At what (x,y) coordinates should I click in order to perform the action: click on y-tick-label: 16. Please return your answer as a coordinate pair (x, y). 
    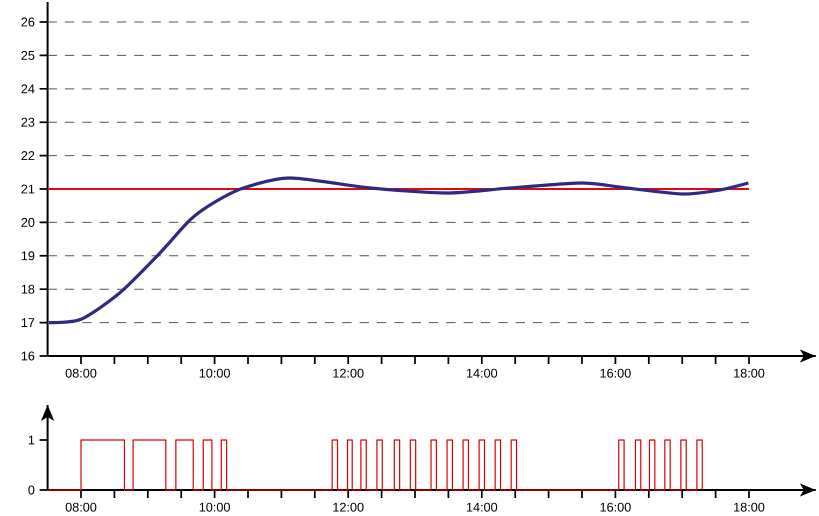
    Looking at the image, I should click on (28, 356).